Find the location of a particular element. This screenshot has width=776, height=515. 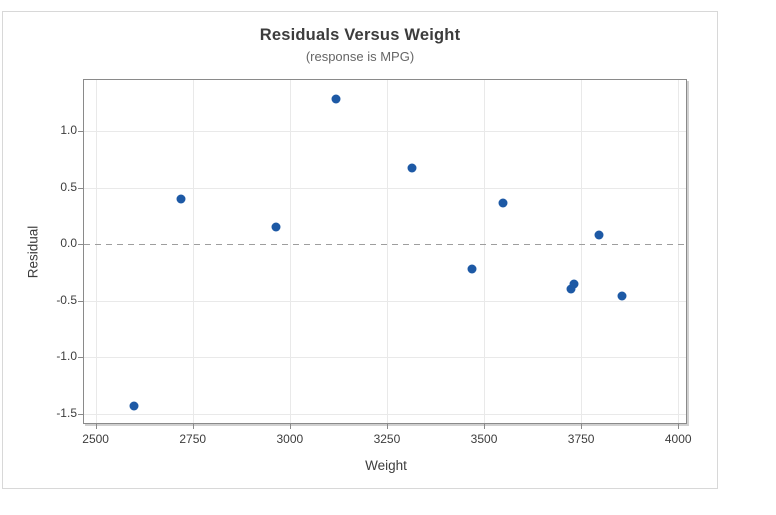

y-tick-label: -0.5 is located at coordinates (66, 299).